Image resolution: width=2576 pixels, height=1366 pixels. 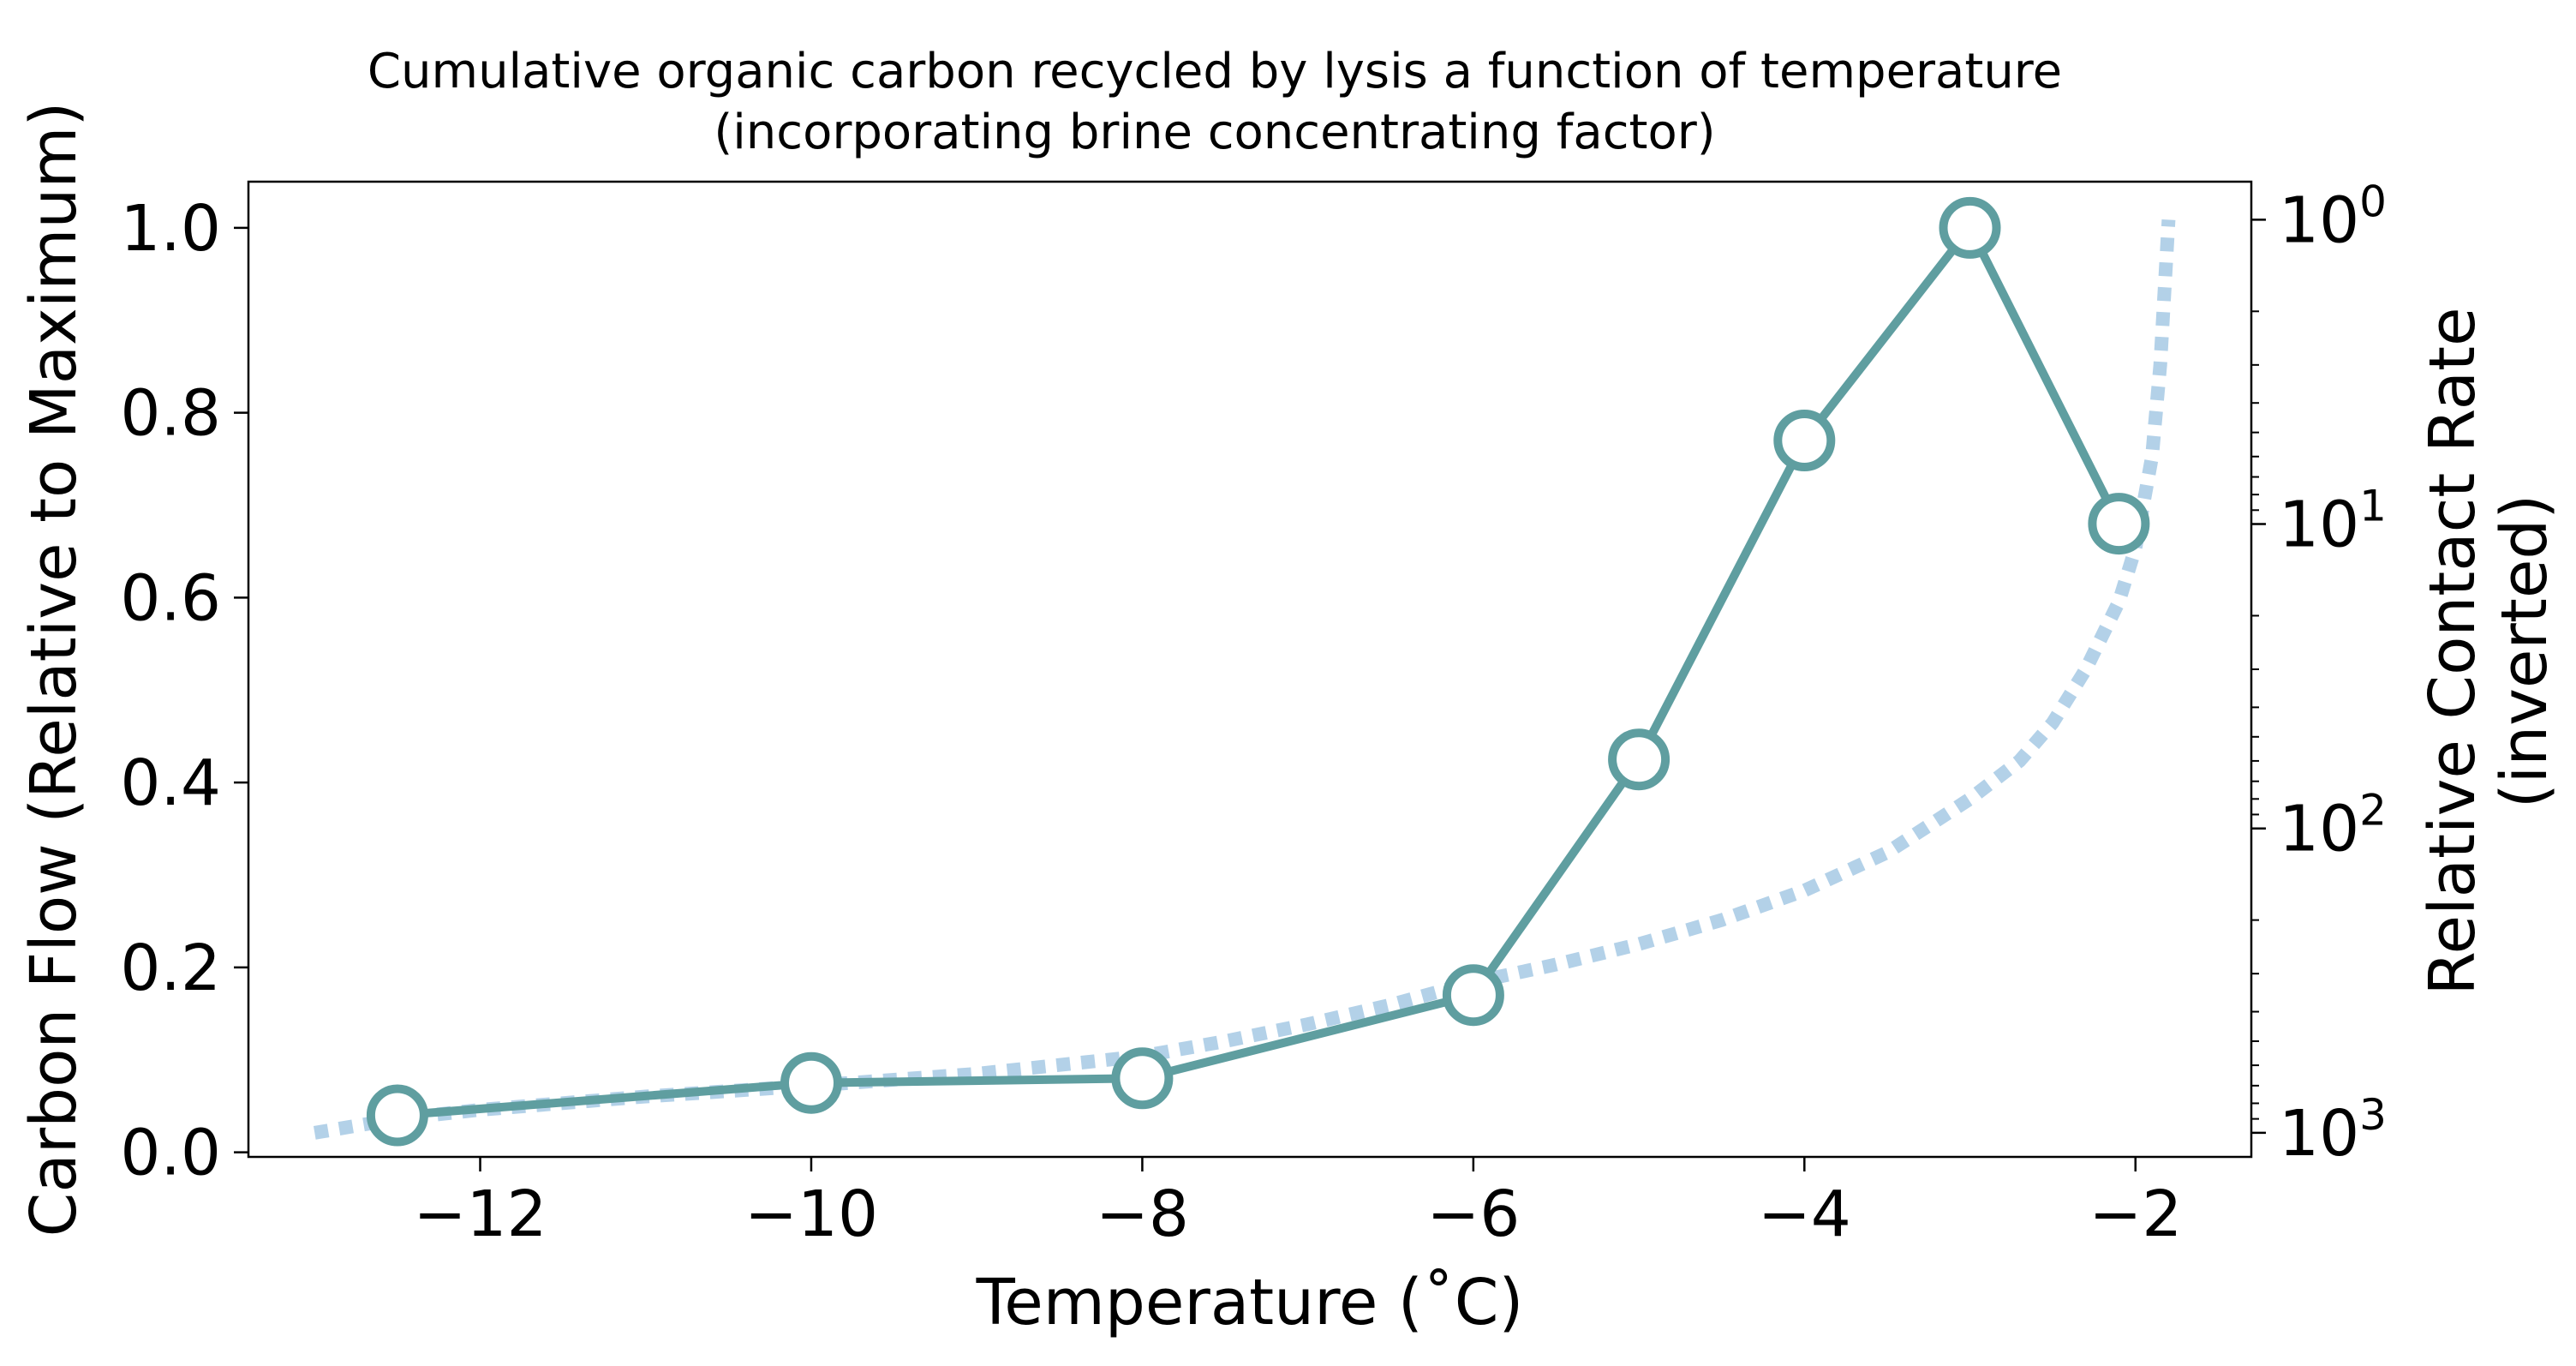 What do you see at coordinates (171, 968) in the screenshot?
I see `y-tick-label: 0.2` at bounding box center [171, 968].